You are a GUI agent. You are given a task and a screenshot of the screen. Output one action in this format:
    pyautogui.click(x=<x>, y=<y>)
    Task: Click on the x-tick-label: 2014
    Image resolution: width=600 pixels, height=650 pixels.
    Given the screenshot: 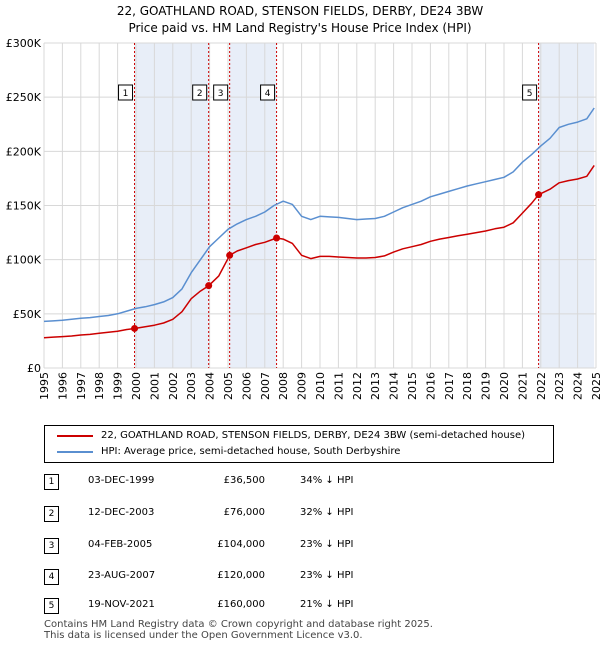 What is the action you would take?
    pyautogui.click(x=394, y=386)
    